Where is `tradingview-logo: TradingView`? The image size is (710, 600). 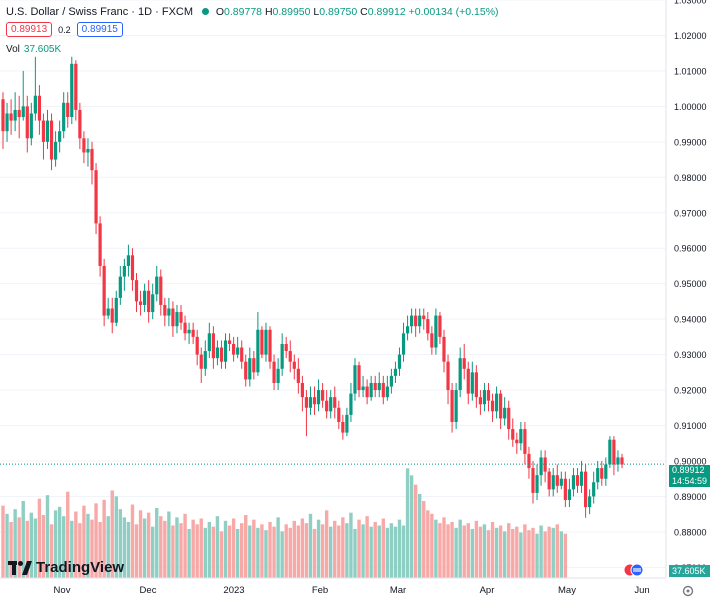
tradingview-logo: TradingView is located at coordinates (66, 567).